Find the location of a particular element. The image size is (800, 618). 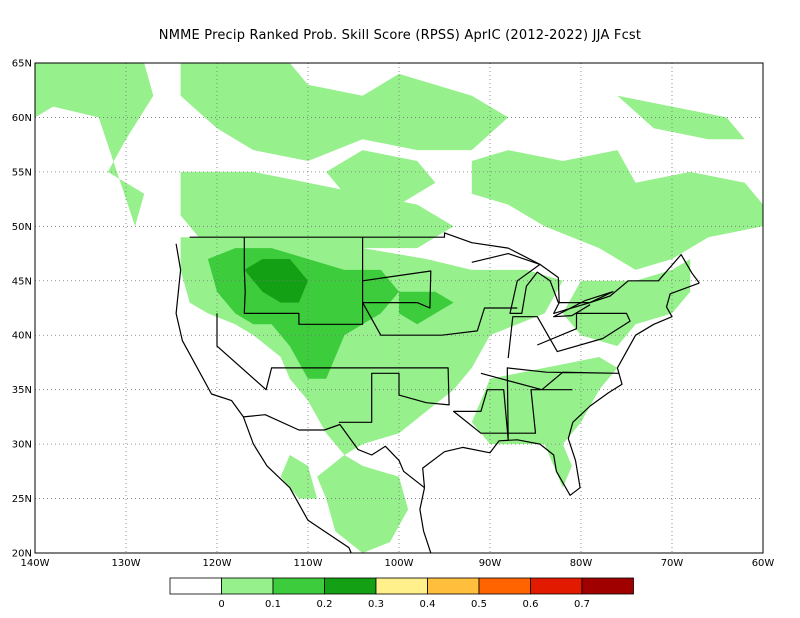

skill-region-bc-alberta is located at coordinates (317, 210).